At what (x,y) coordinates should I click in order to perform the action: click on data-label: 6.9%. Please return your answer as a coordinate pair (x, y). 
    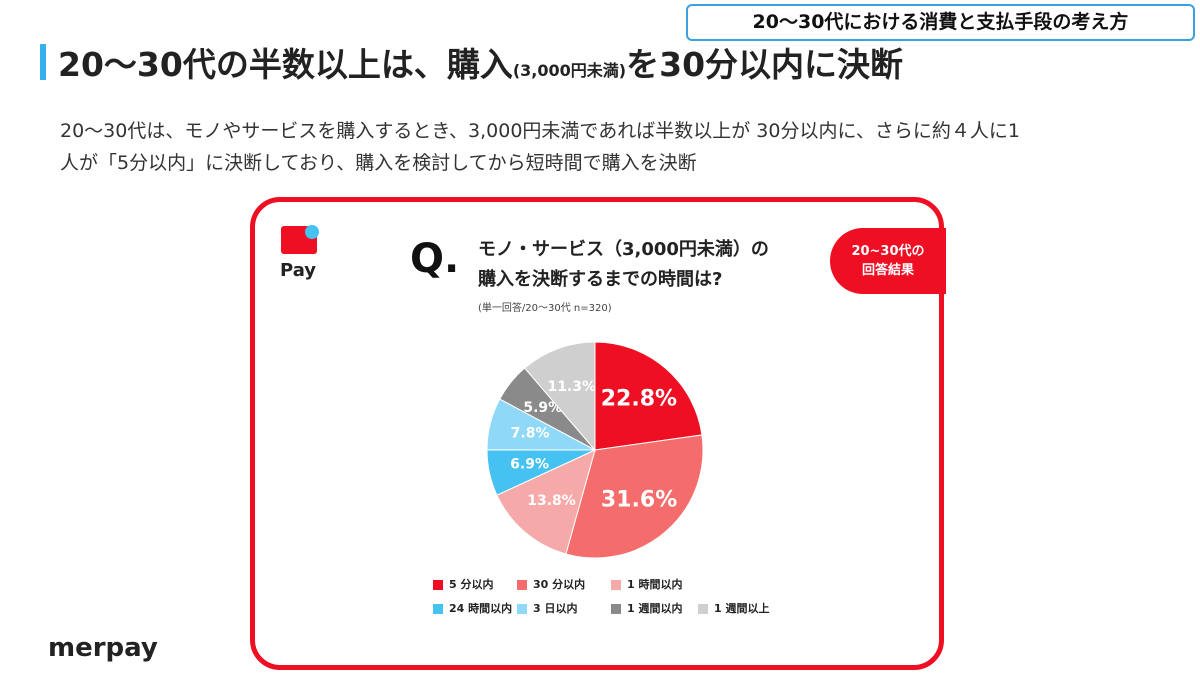
    Looking at the image, I should click on (529, 464).